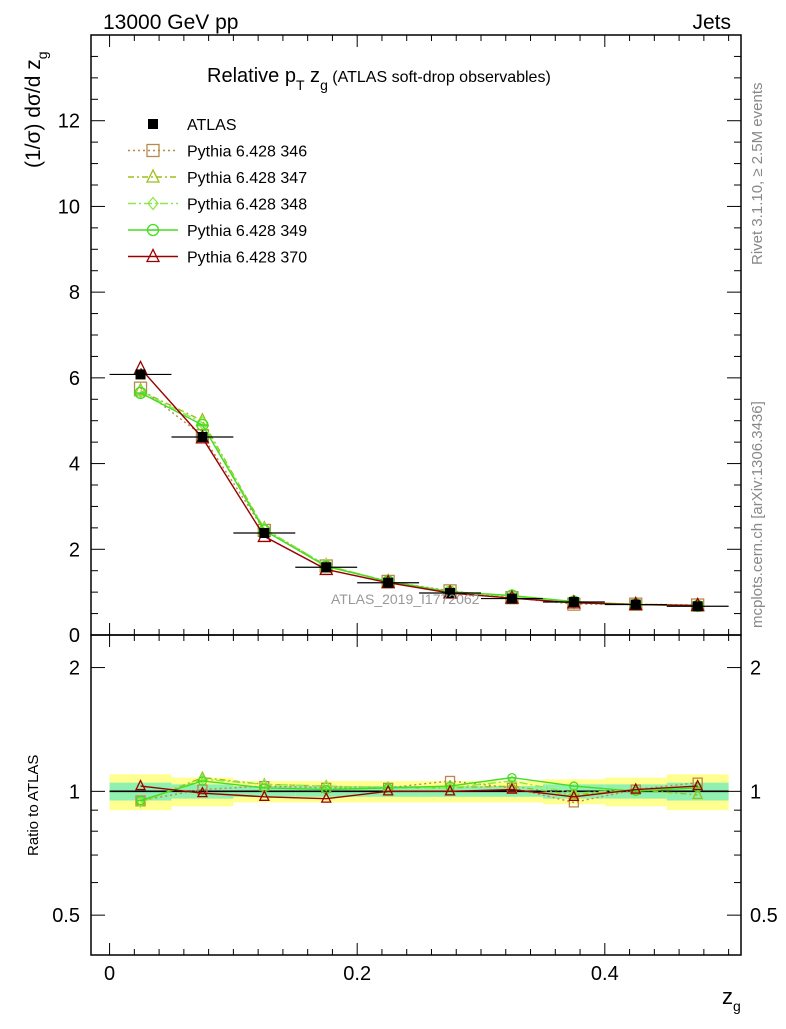  What do you see at coordinates (74, 550) in the screenshot?
I see `y-tick-label: 2` at bounding box center [74, 550].